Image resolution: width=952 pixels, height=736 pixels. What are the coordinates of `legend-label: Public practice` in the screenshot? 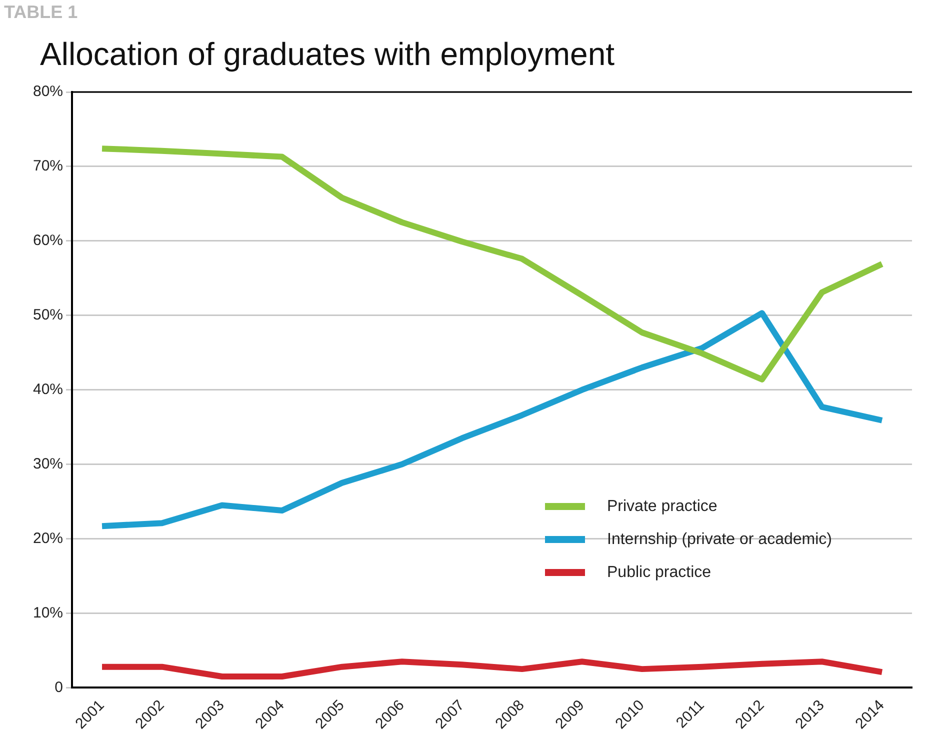 It's located at (659, 573).